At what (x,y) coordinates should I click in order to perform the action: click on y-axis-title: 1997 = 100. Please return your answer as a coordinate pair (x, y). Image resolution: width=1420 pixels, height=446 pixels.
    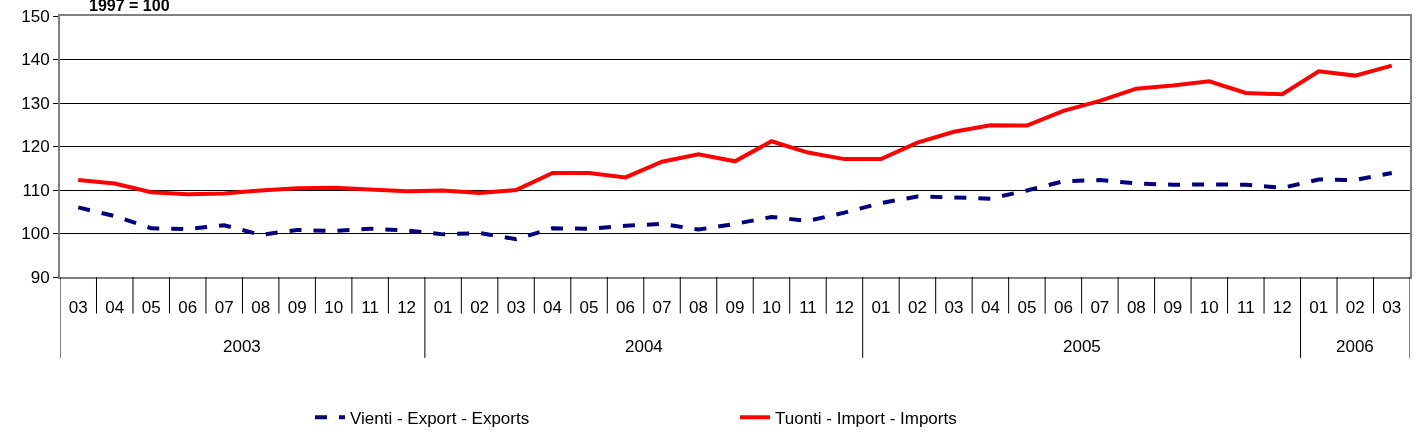
    Looking at the image, I should click on (129, 7).